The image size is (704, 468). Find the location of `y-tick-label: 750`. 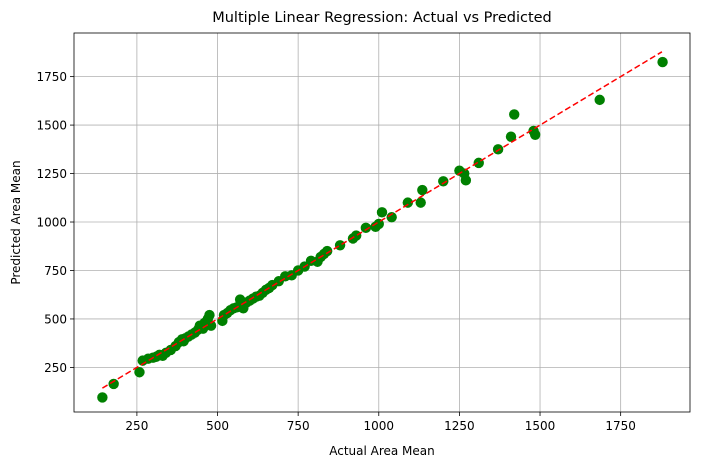

y-tick-label: 750 is located at coordinates (55, 271).